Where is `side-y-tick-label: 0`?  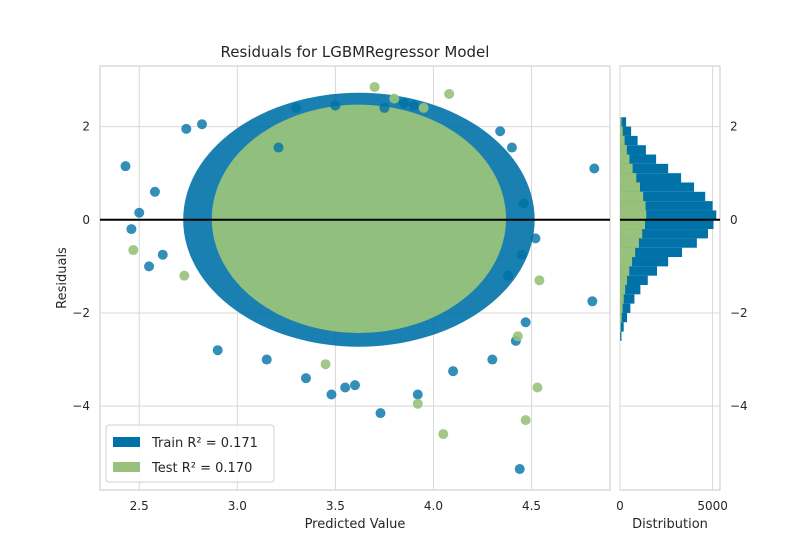
side-y-tick-label: 0 is located at coordinates (734, 220).